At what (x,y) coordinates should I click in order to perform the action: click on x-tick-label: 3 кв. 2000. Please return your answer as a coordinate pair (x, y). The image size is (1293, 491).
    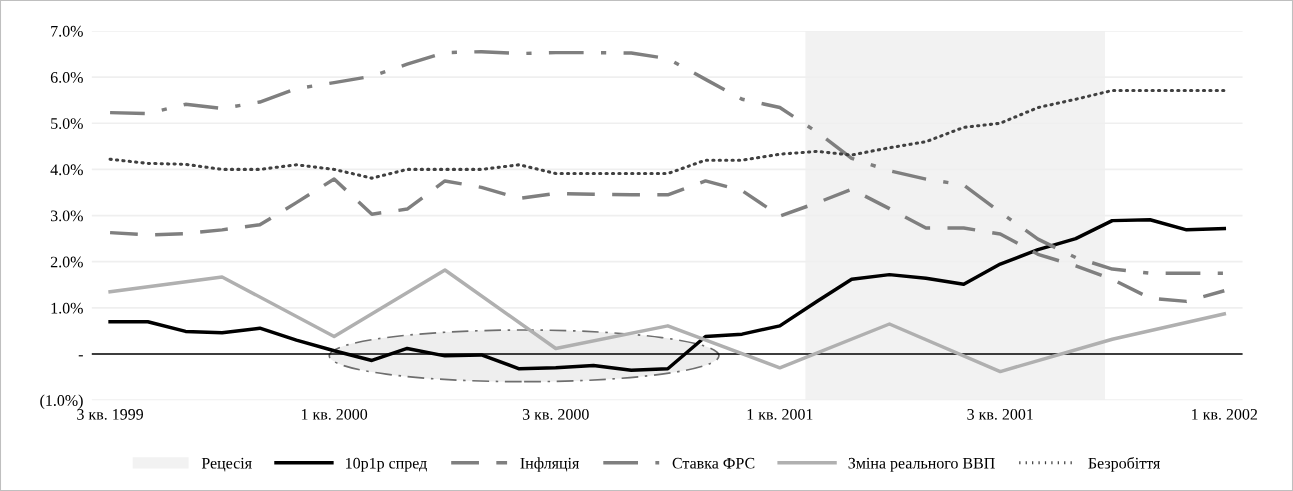
    Looking at the image, I should click on (555, 414).